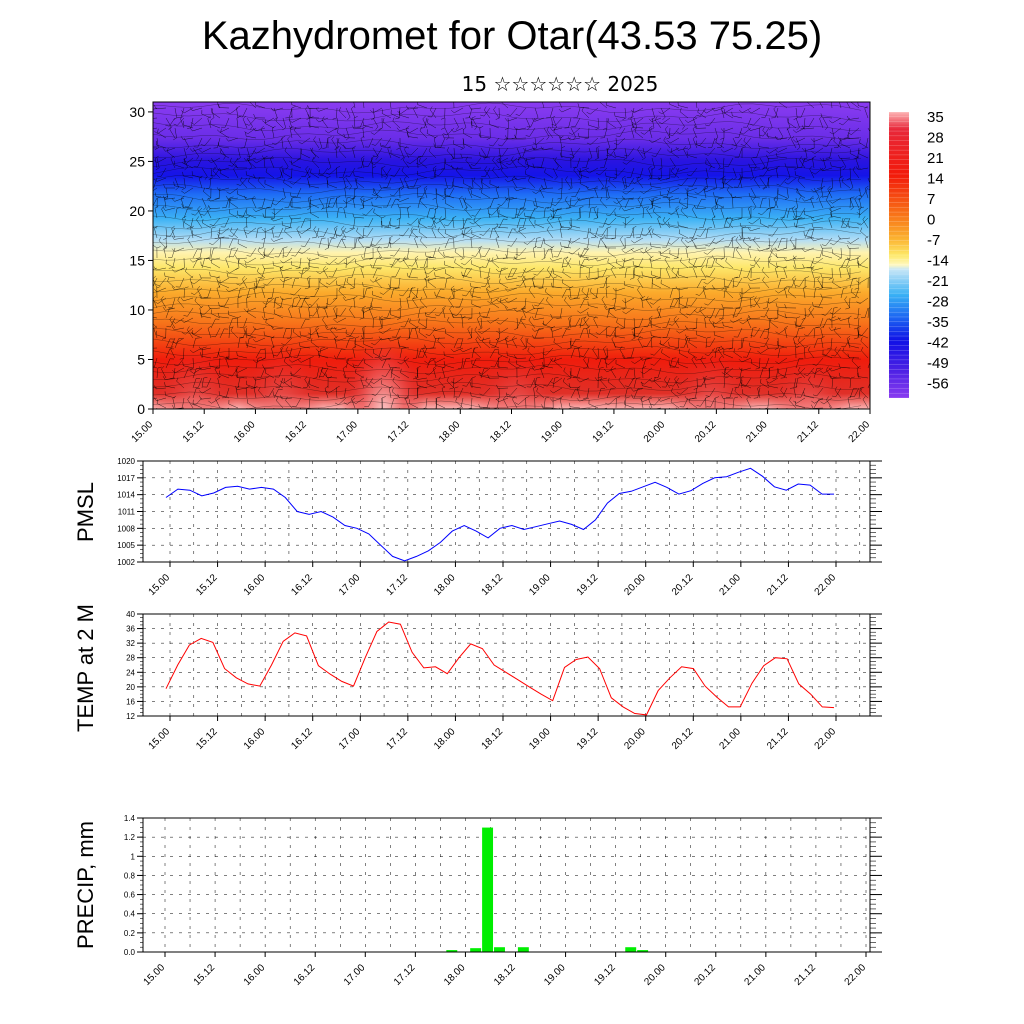 This screenshot has width=1024, height=1024. Describe the element at coordinates (296, 432) in the screenshot. I see `heatmap-xtick-label: 16.12` at that location.